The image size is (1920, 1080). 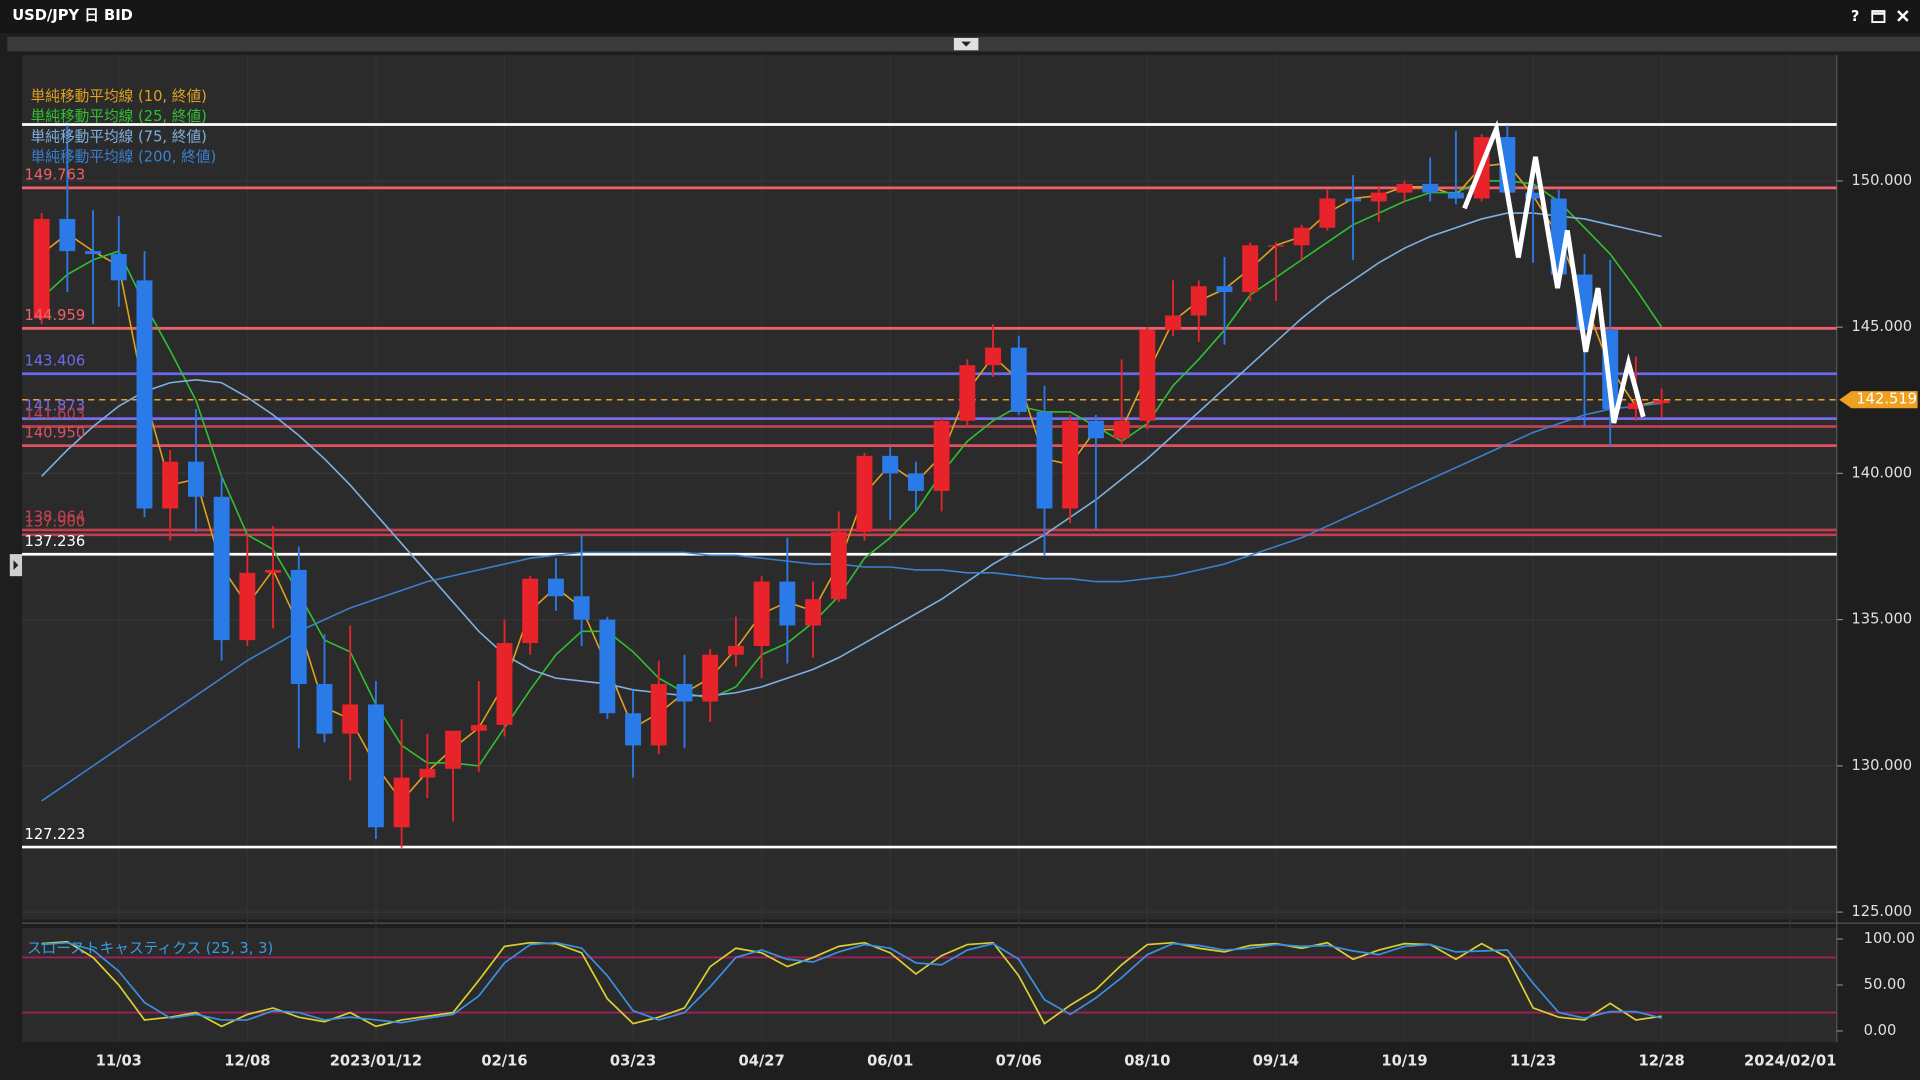 What do you see at coordinates (54, 413) in the screenshot?
I see `level-label: 141.603` at bounding box center [54, 413].